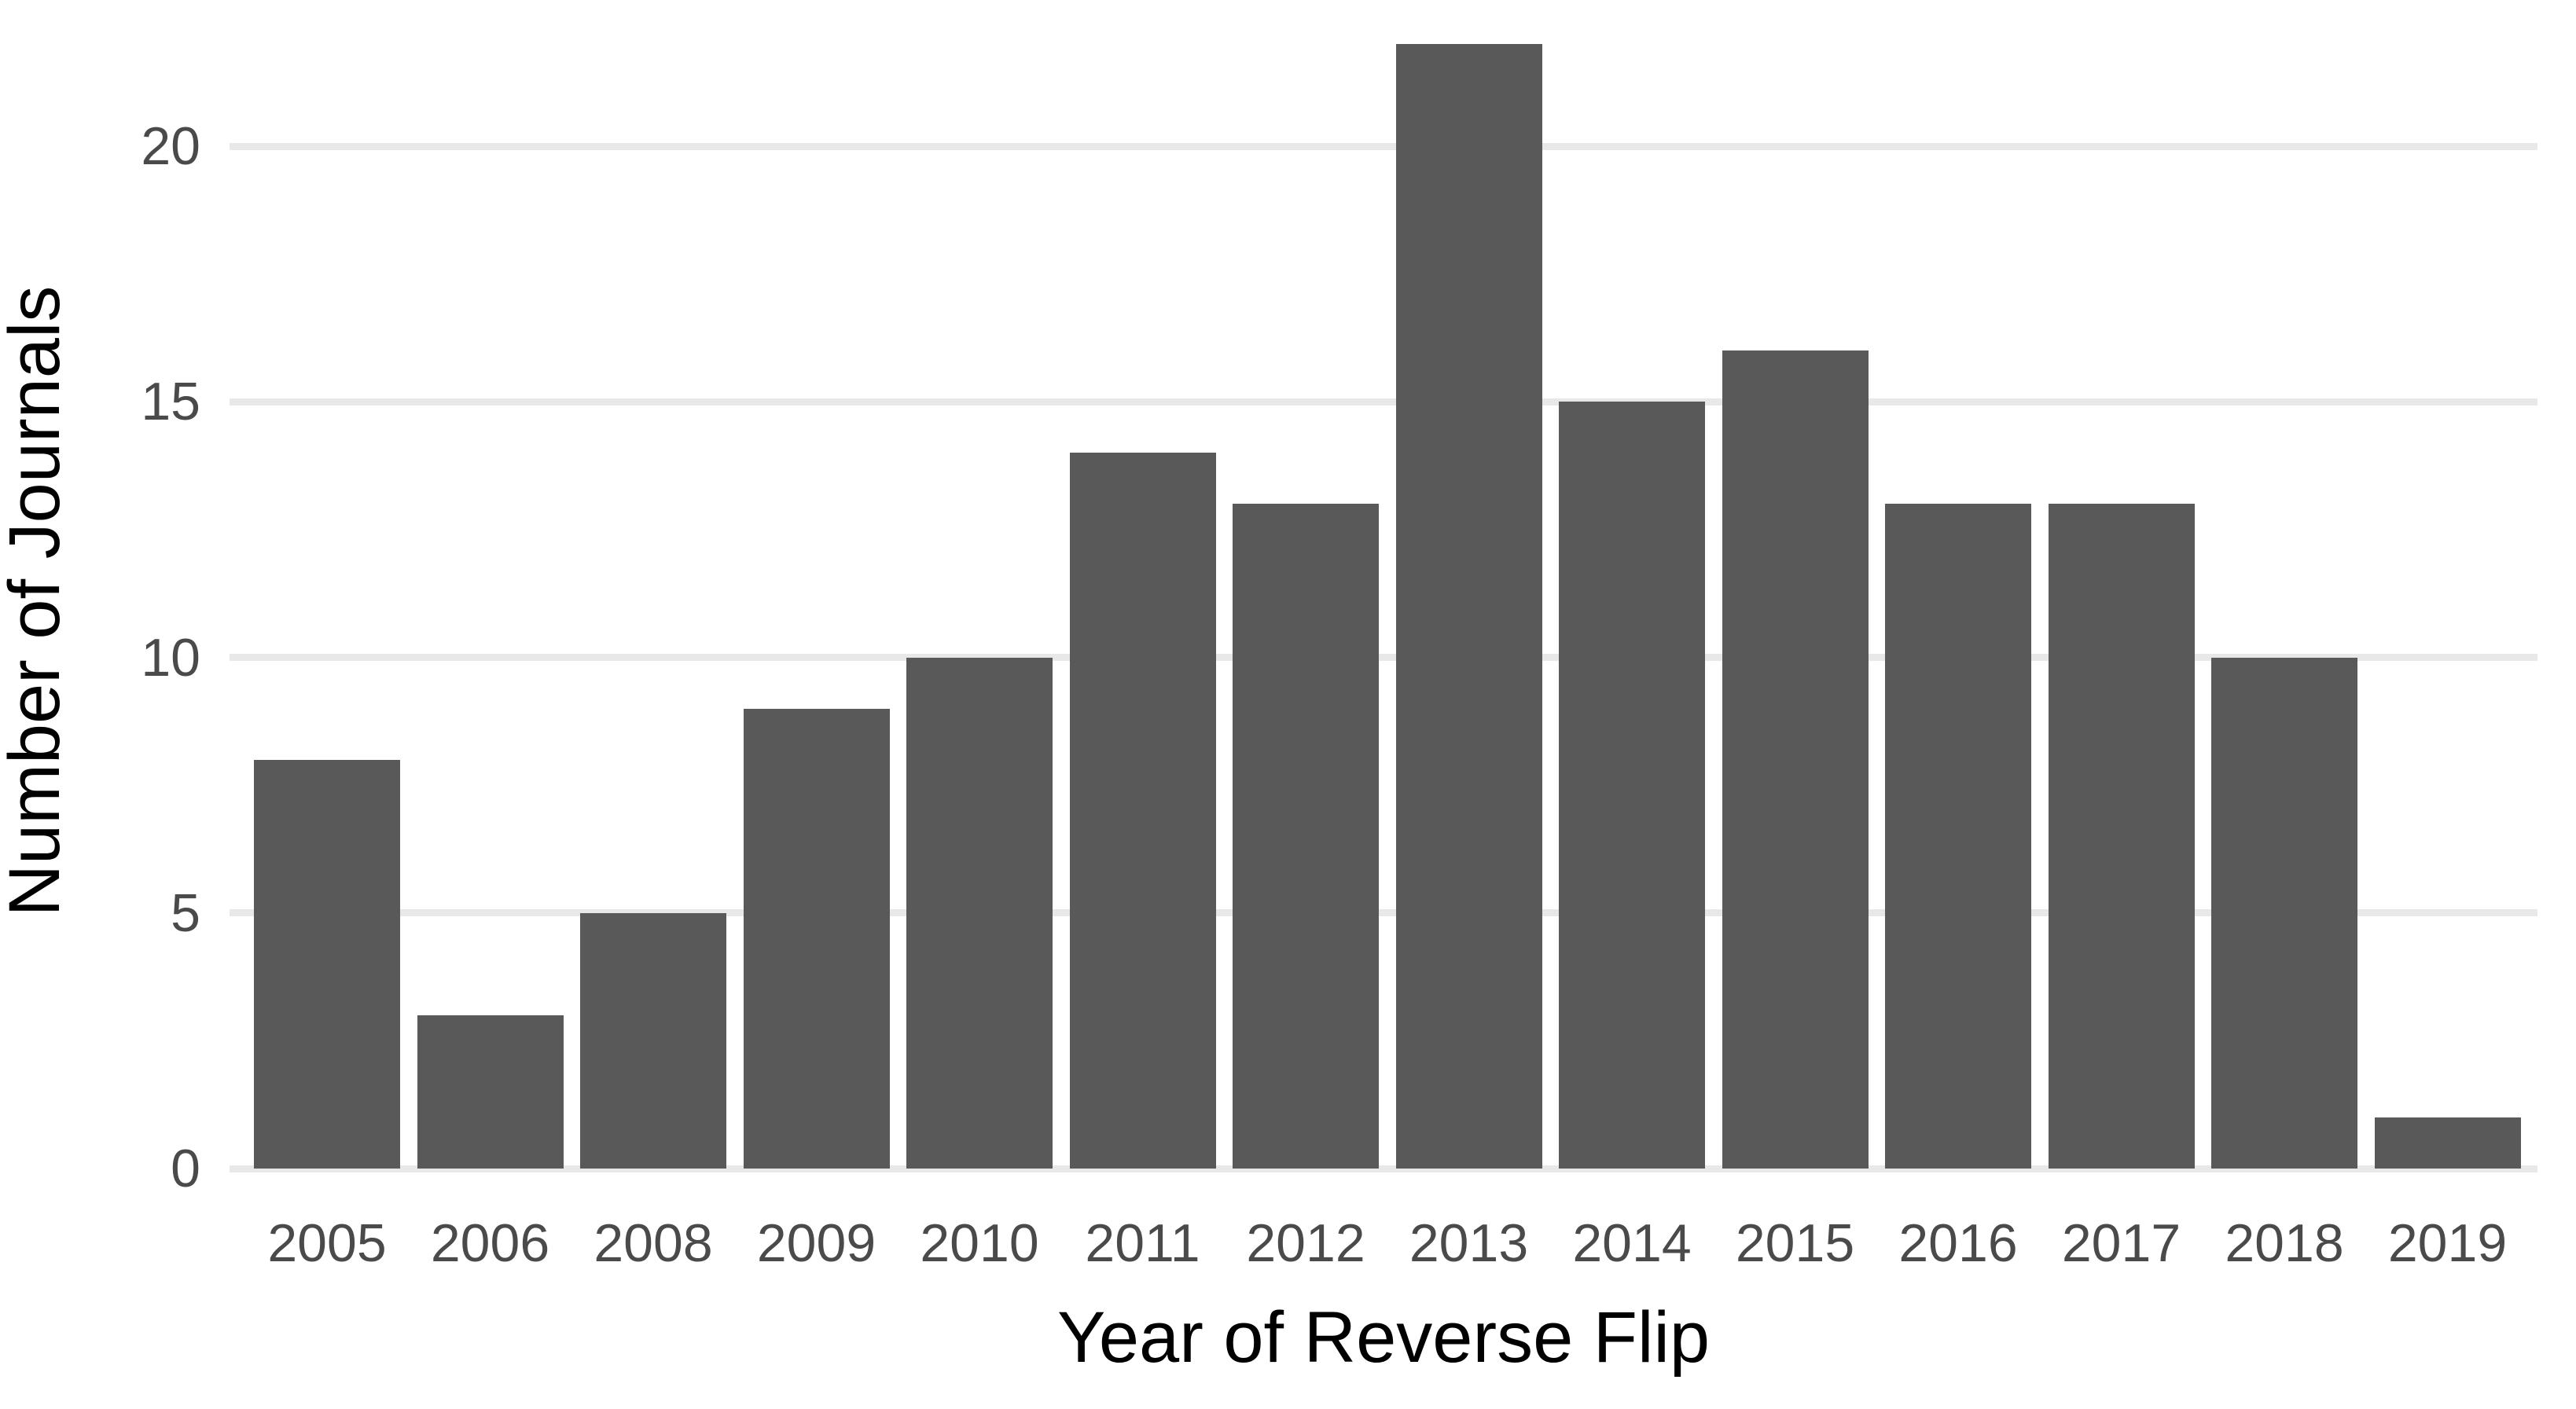  What do you see at coordinates (1795, 759) in the screenshot?
I see `bar-2015` at bounding box center [1795, 759].